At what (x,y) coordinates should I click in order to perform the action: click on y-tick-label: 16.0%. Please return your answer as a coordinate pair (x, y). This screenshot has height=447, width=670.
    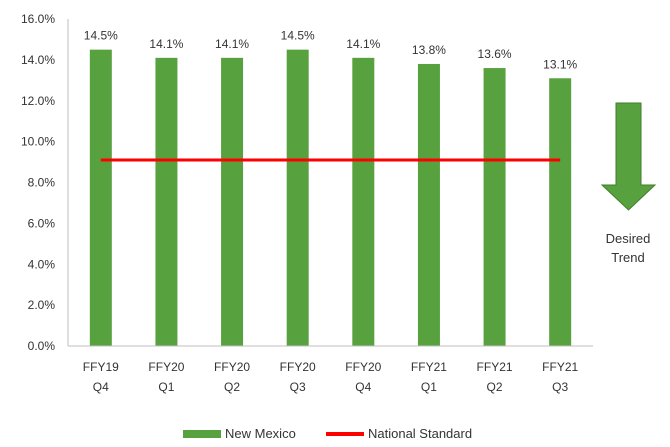
    Looking at the image, I should click on (38, 19).